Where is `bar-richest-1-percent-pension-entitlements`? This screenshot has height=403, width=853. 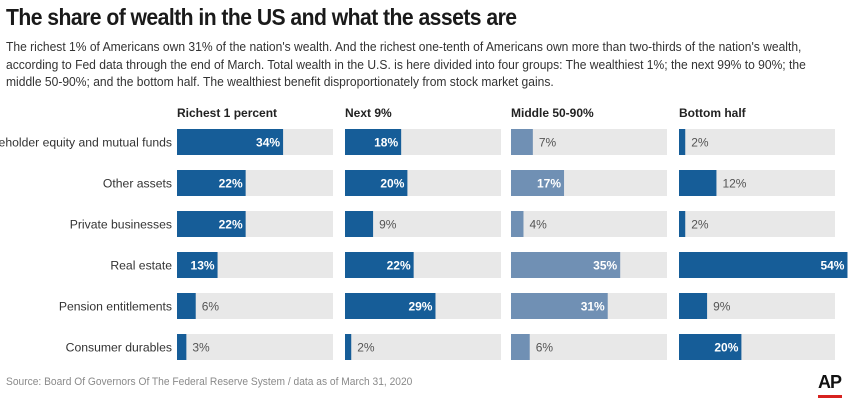 bar-richest-1-percent-pension-entitlements is located at coordinates (186, 306).